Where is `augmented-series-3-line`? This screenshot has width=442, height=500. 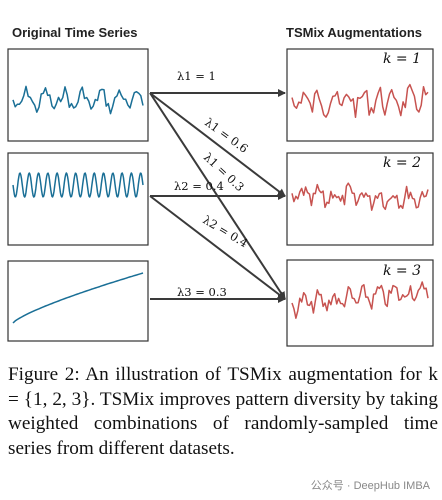 augmented-series-3-line is located at coordinates (360, 300).